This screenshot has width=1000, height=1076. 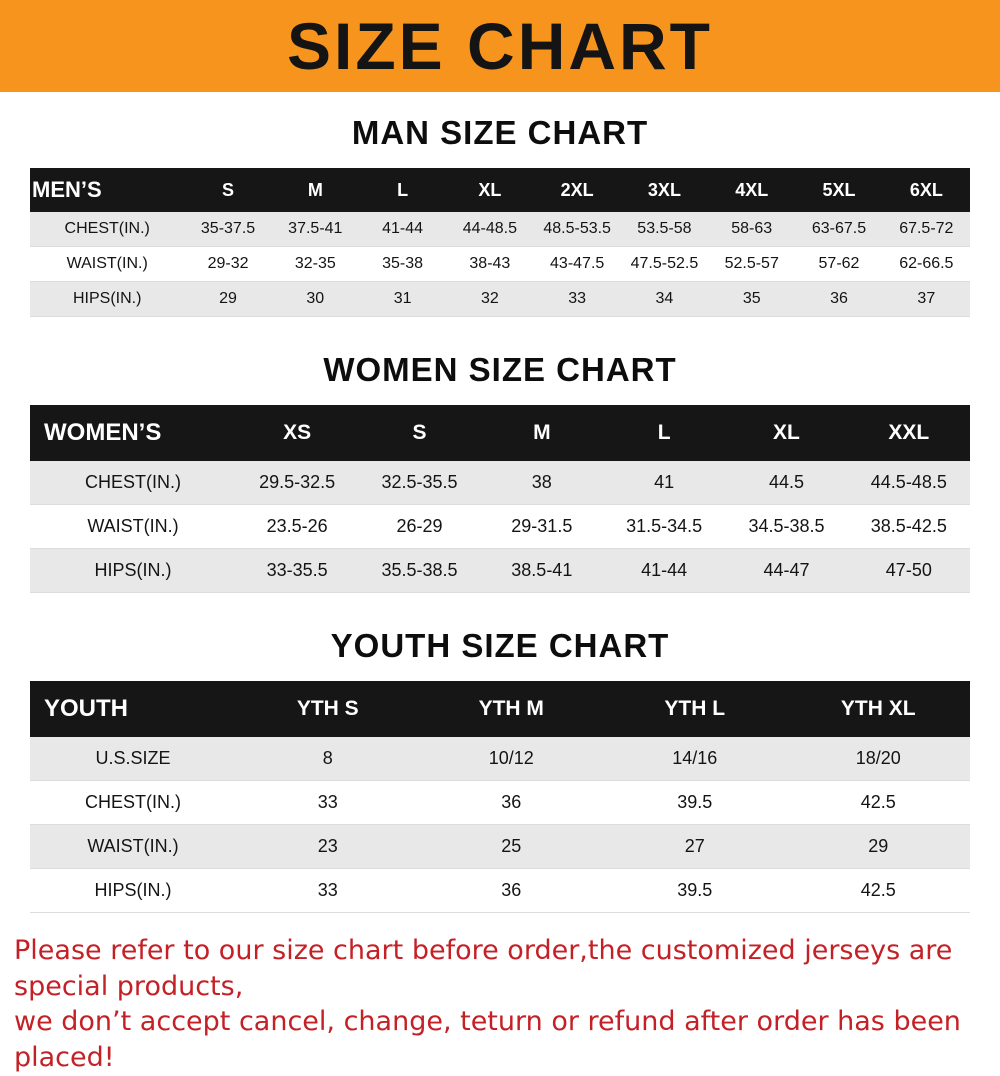 What do you see at coordinates (908, 483) in the screenshot?
I see `size-value: 44.5-48.5` at bounding box center [908, 483].